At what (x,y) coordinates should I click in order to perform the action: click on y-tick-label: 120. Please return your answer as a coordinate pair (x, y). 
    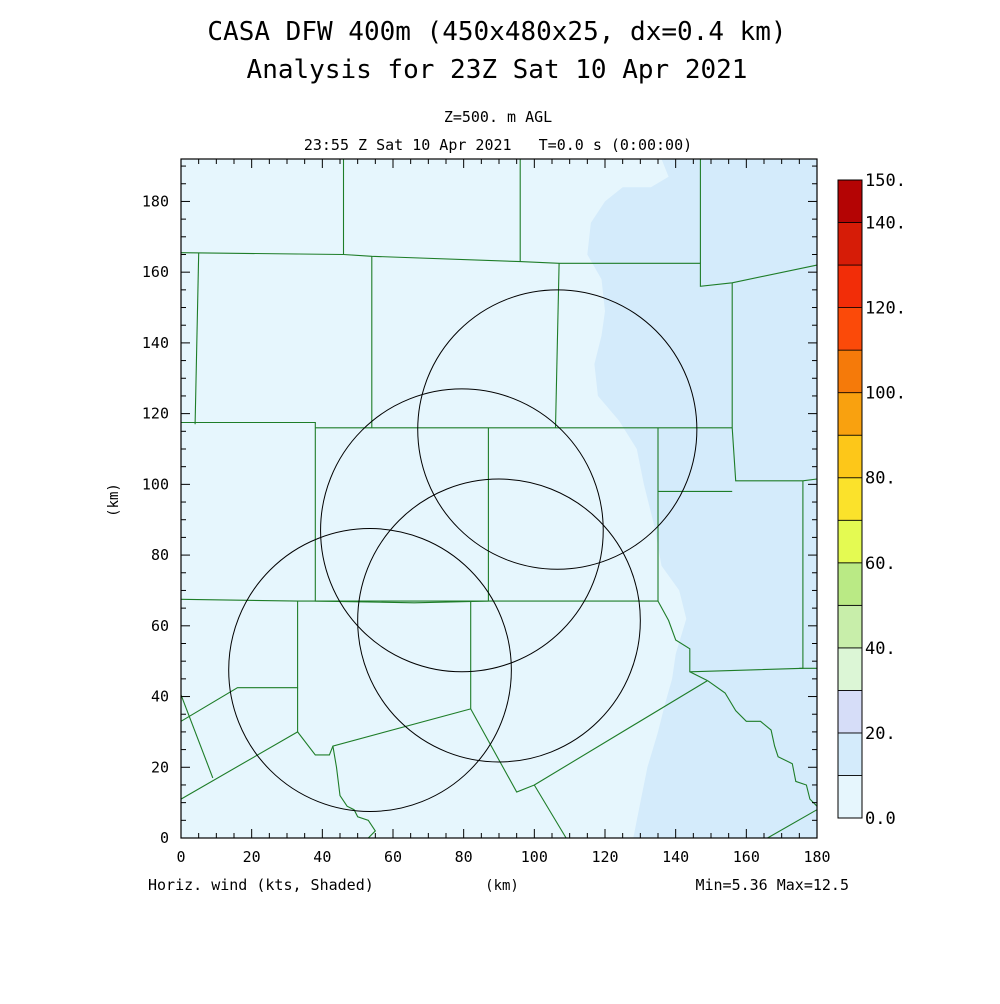
    Looking at the image, I should click on (155, 414).